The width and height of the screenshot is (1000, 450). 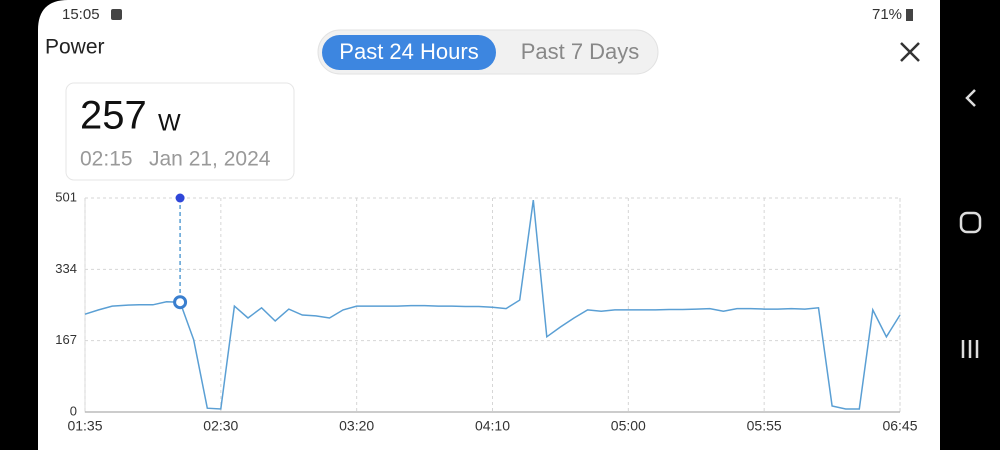 I want to click on tab-selected, so click(x=409, y=52).